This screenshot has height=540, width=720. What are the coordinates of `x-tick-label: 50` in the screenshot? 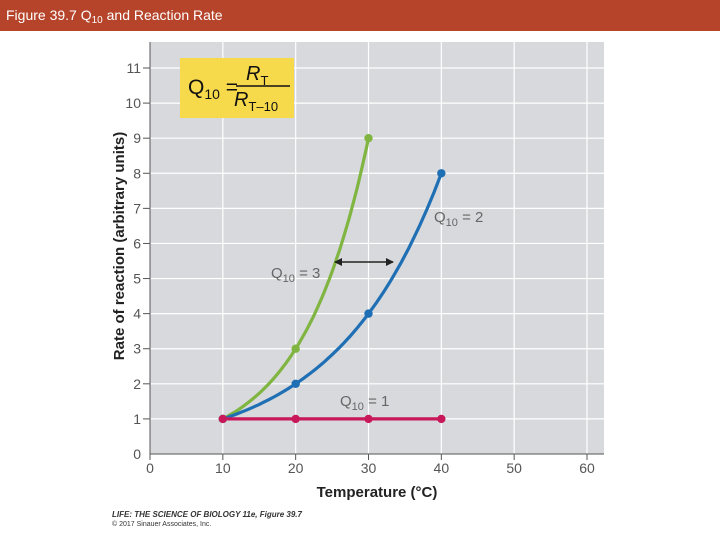 It's located at (514, 468).